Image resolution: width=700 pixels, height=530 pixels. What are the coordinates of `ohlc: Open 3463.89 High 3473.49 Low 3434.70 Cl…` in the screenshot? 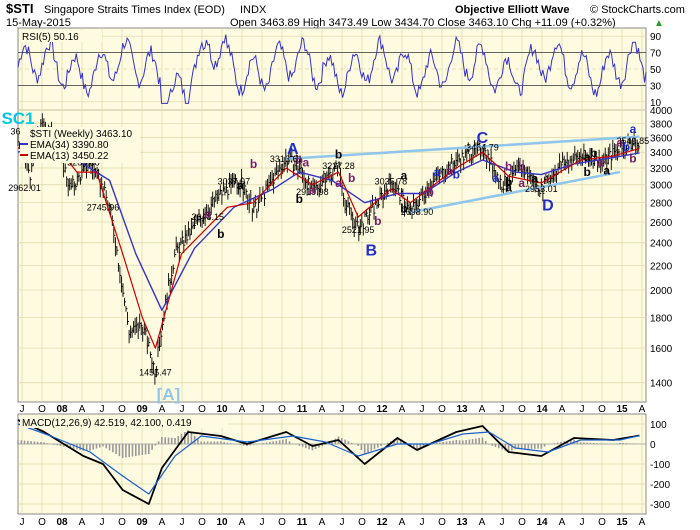 It's located at (423, 23).